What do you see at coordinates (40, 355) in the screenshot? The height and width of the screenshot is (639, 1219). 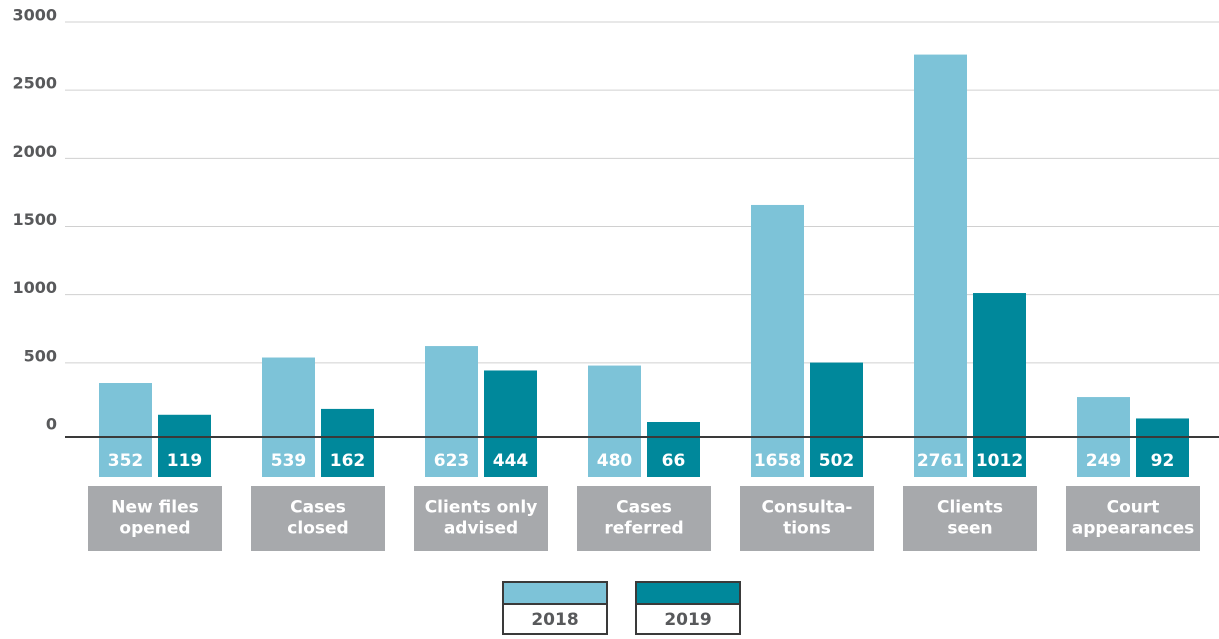 I see `y-tick-label: 500` at bounding box center [40, 355].